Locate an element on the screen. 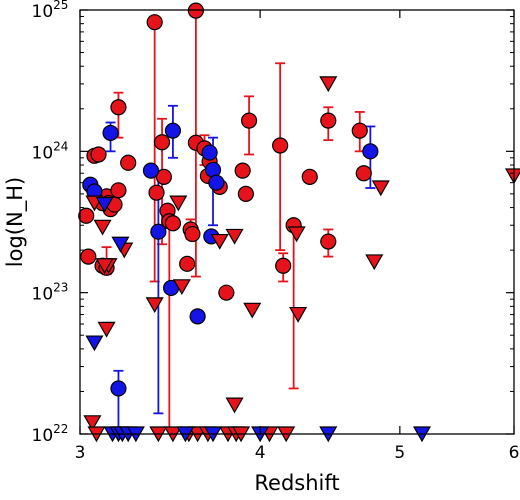  y-tick-label-exponent: 24 is located at coordinates (60, 146).